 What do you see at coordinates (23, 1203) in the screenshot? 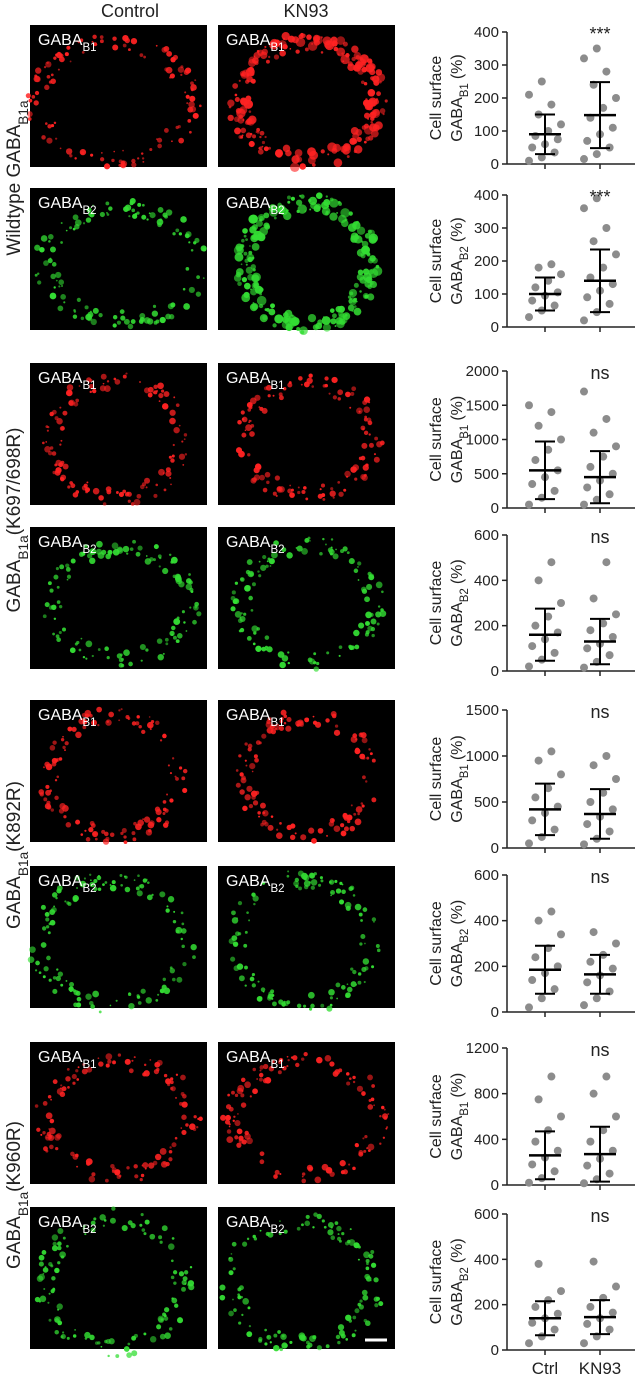
I see `row-group-label-part: B1a` at bounding box center [23, 1203].